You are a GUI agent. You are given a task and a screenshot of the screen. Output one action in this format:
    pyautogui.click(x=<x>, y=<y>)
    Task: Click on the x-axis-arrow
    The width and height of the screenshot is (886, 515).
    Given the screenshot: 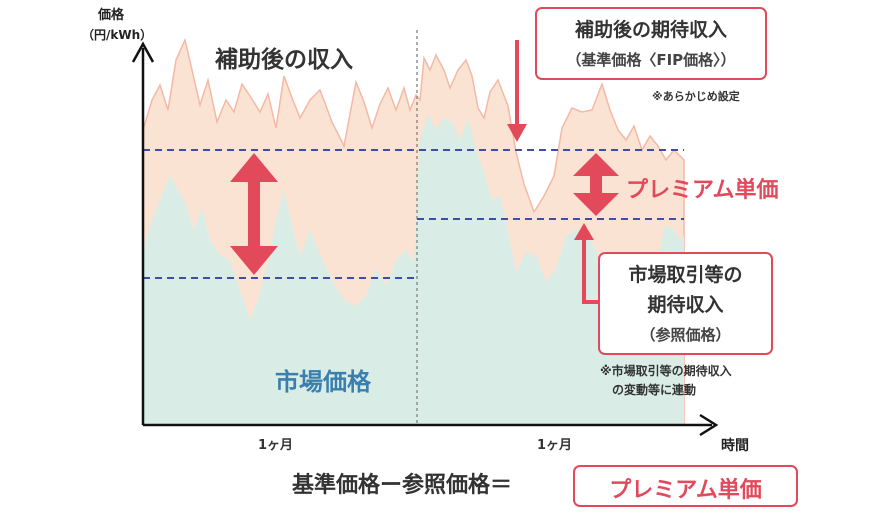 What is the action you would take?
    pyautogui.click(x=709, y=425)
    